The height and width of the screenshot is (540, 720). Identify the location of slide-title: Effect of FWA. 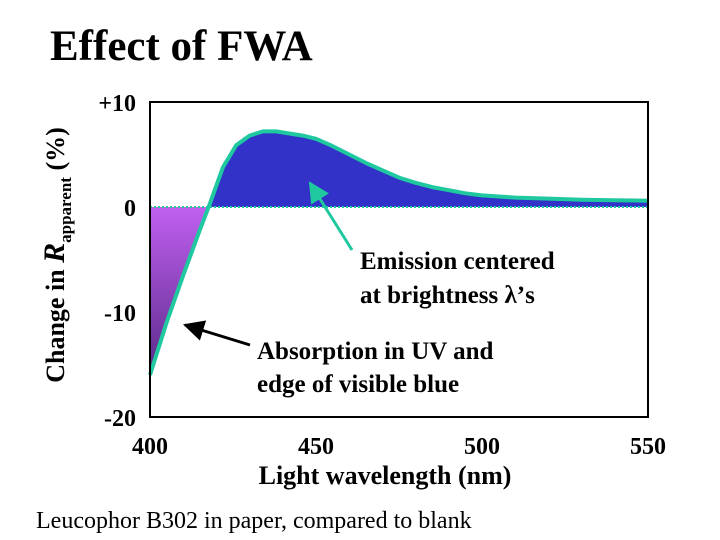
(181, 46).